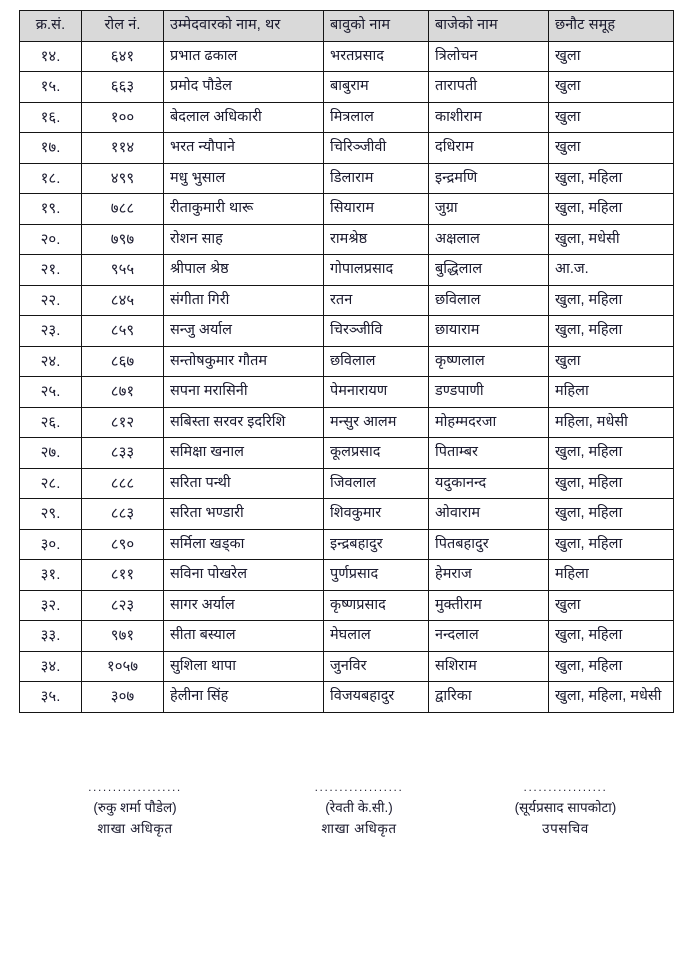  I want to click on cell-candidate-name: सरिता भण्डारी, so click(243, 514).